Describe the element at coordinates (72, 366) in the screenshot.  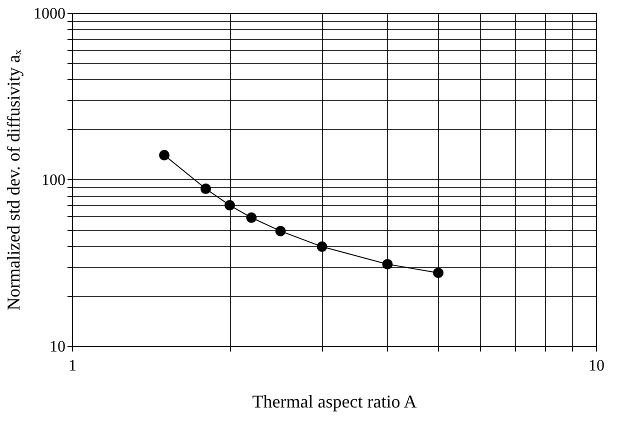
I see `x-tick-label: 1` at that location.